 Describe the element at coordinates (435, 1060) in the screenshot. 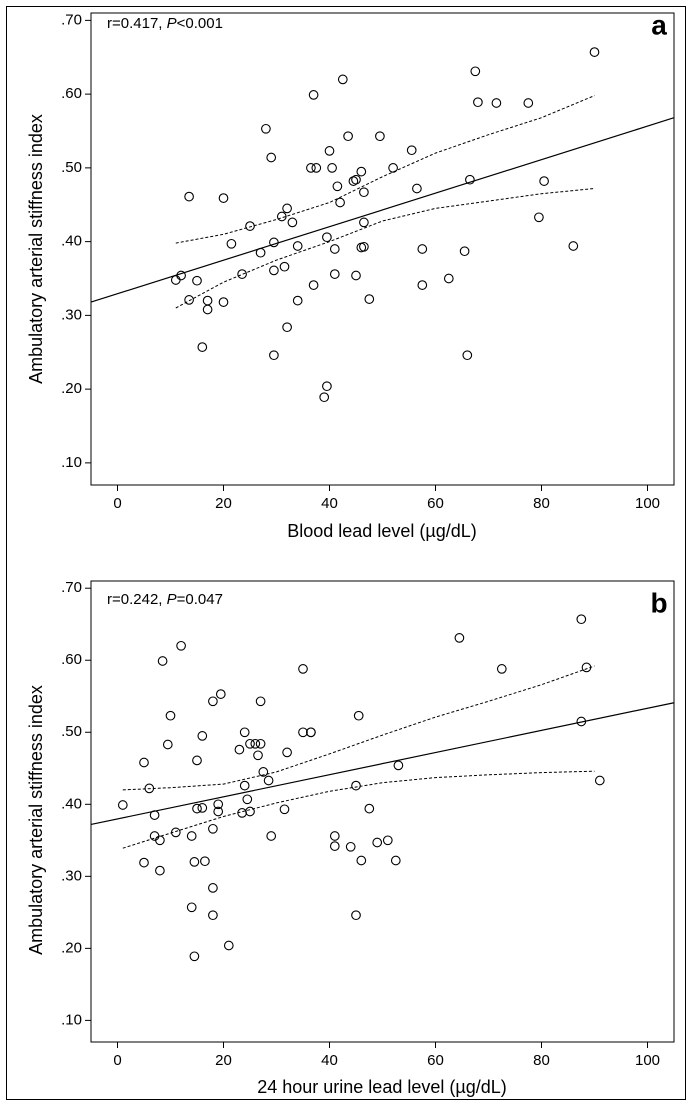

I see `x-tick-label: 60` at that location.